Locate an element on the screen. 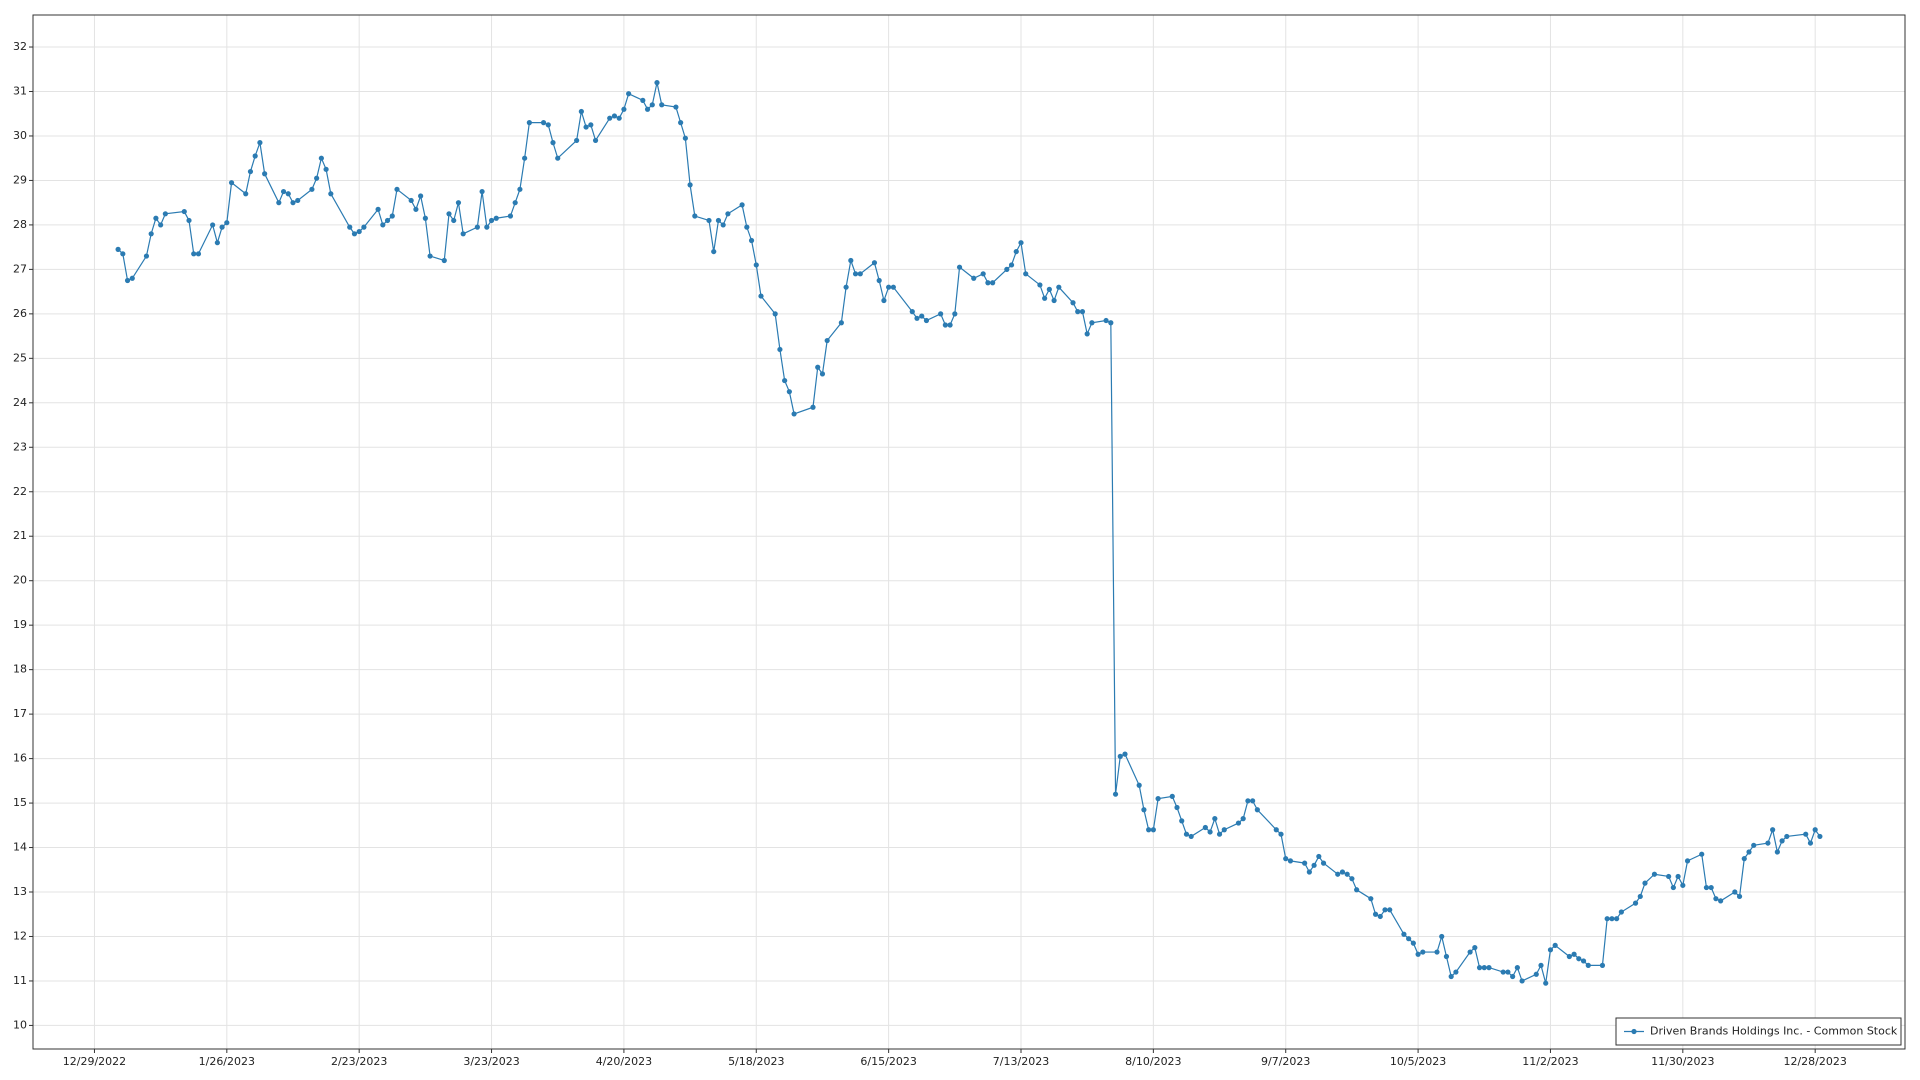  y-tick-label: 22 is located at coordinates (20, 491).